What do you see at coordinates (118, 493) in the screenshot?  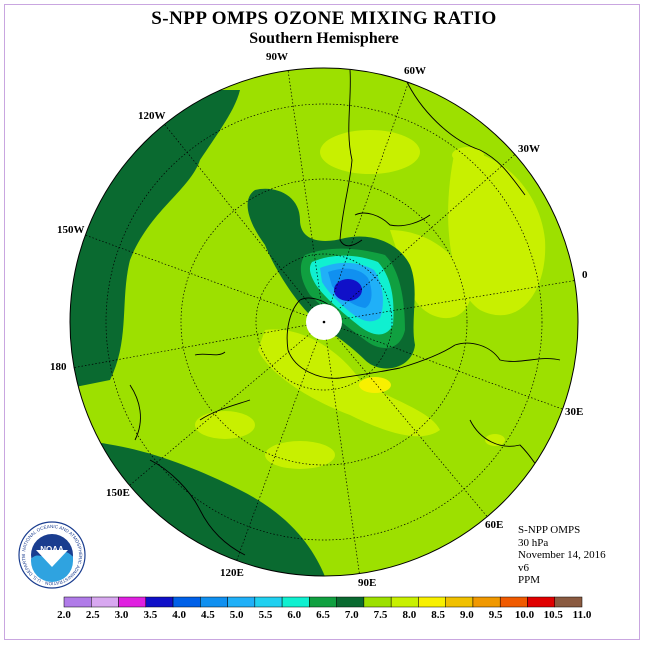 I see `lon-label-150e: 150E` at bounding box center [118, 493].